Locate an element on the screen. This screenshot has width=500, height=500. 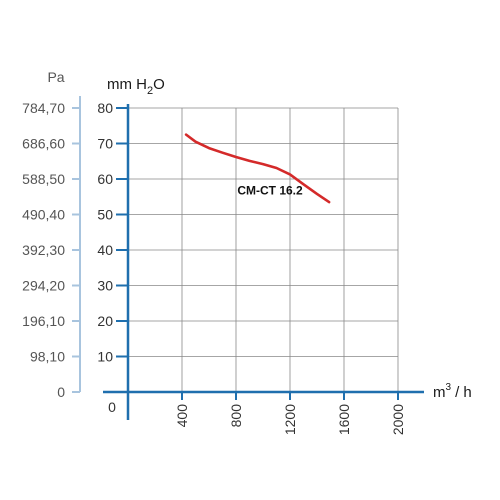
pa-tick-label: 686,60 is located at coordinates (43, 144).